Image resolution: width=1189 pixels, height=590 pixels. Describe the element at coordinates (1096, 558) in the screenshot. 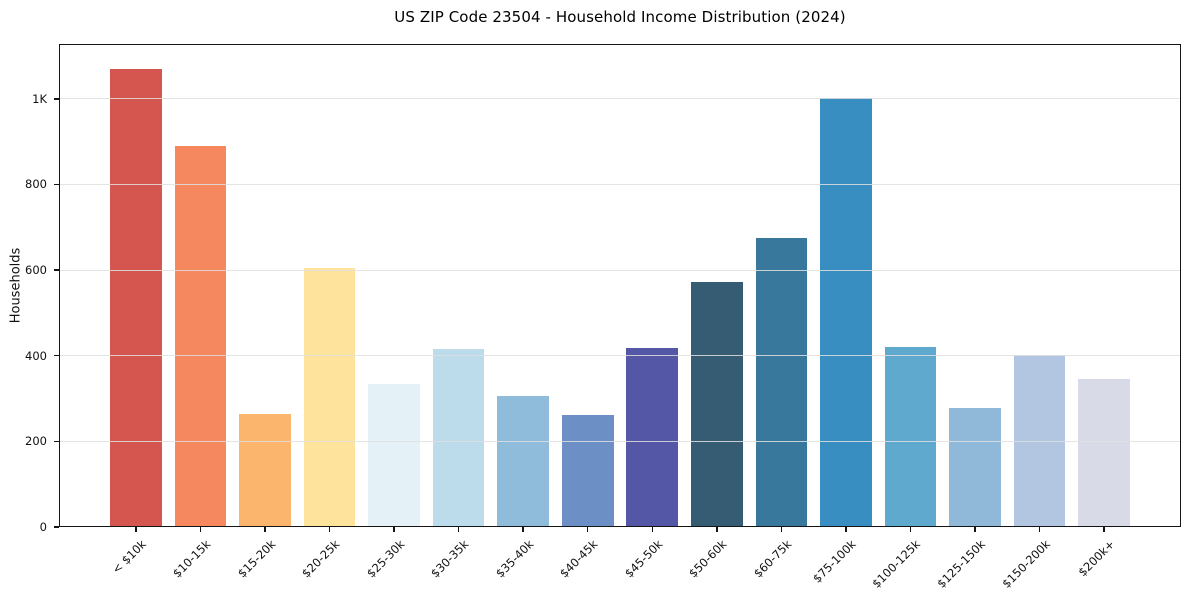

I see `x-tick-label: $200k+` at that location.